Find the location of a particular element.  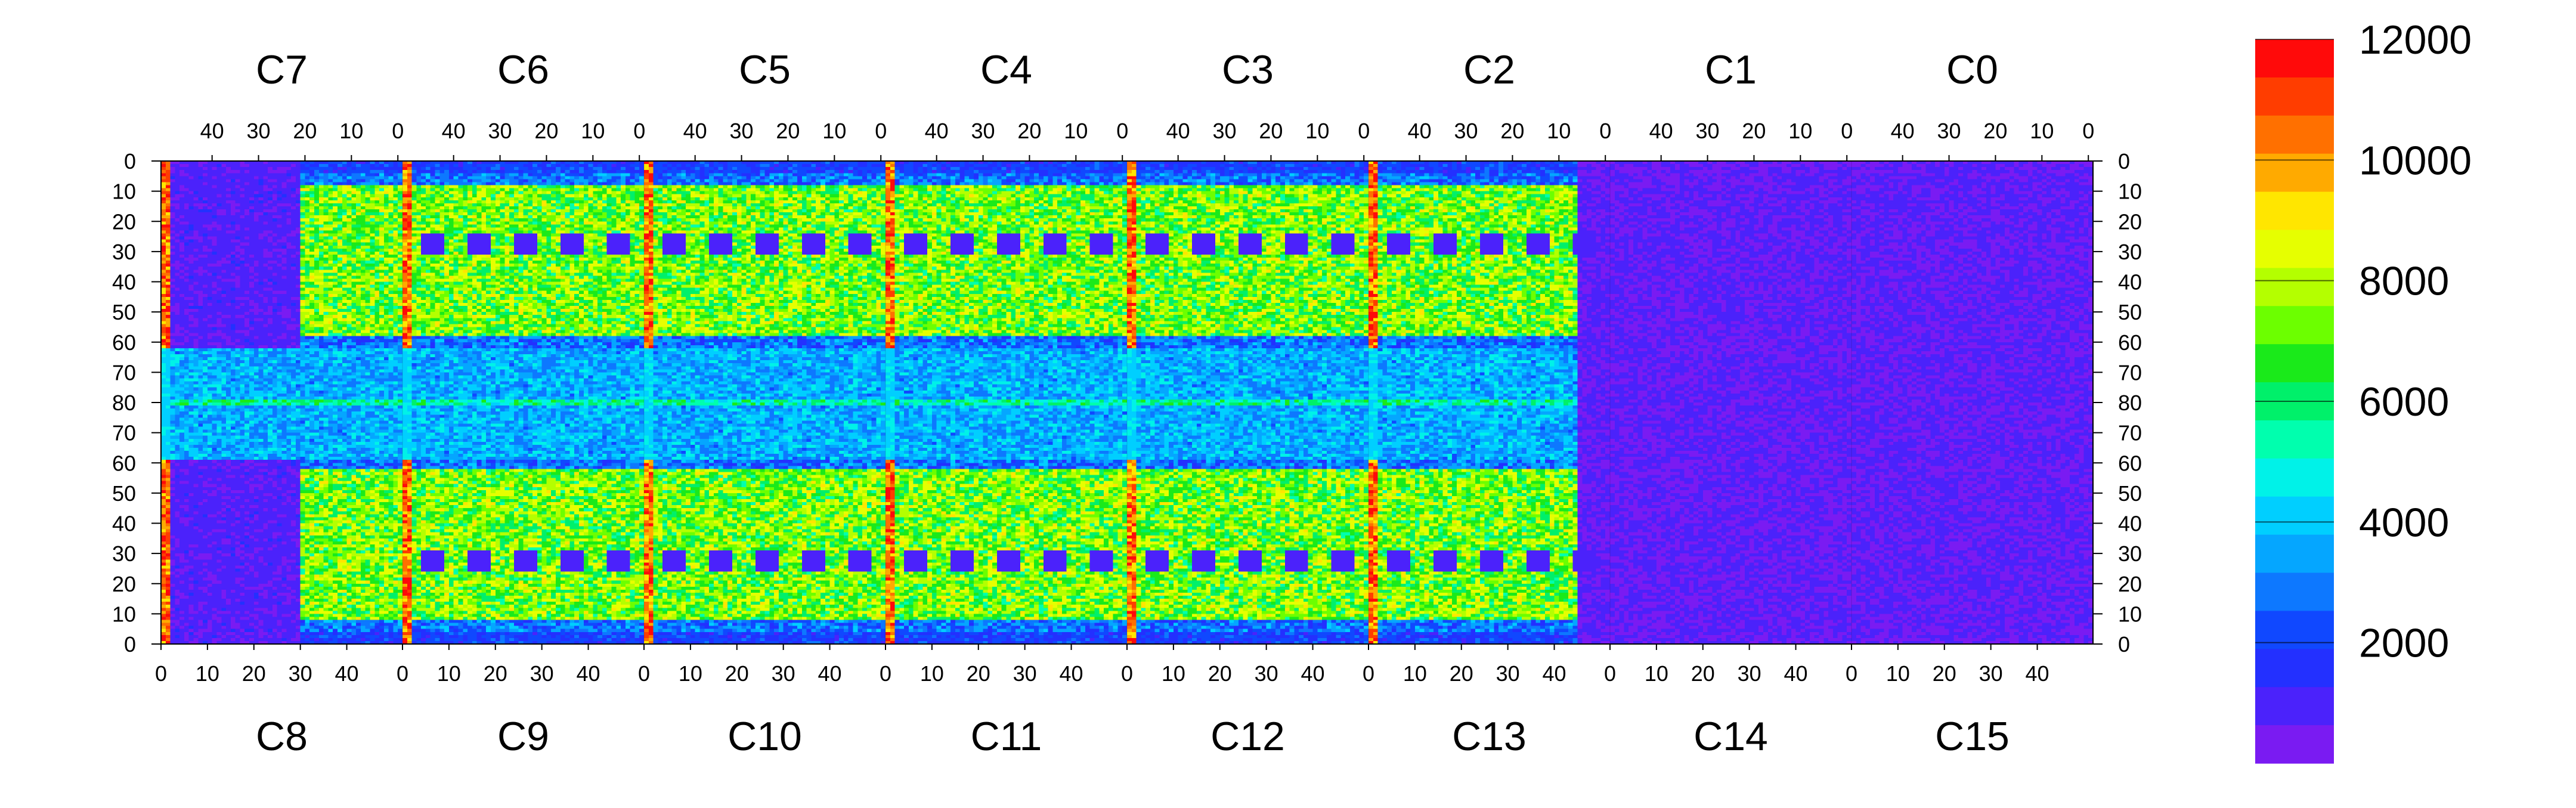

y-tick-label-right: 10 is located at coordinates (2130, 614).